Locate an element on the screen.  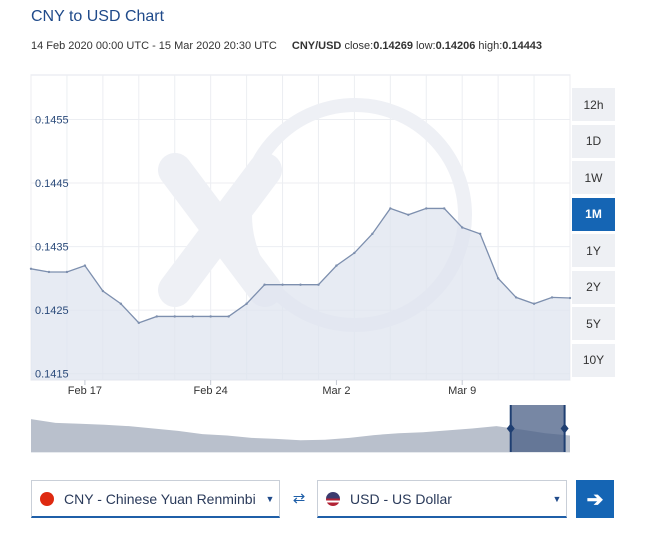
currency-pair: CNY/USD is located at coordinates (316, 46).